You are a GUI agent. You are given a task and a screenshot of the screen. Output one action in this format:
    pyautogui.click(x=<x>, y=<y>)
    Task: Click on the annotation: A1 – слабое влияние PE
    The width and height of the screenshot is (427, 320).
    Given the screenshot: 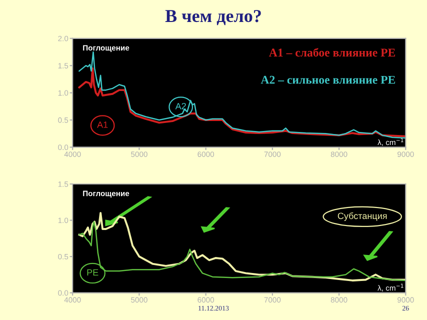 What is the action you would take?
    pyautogui.click(x=332, y=52)
    